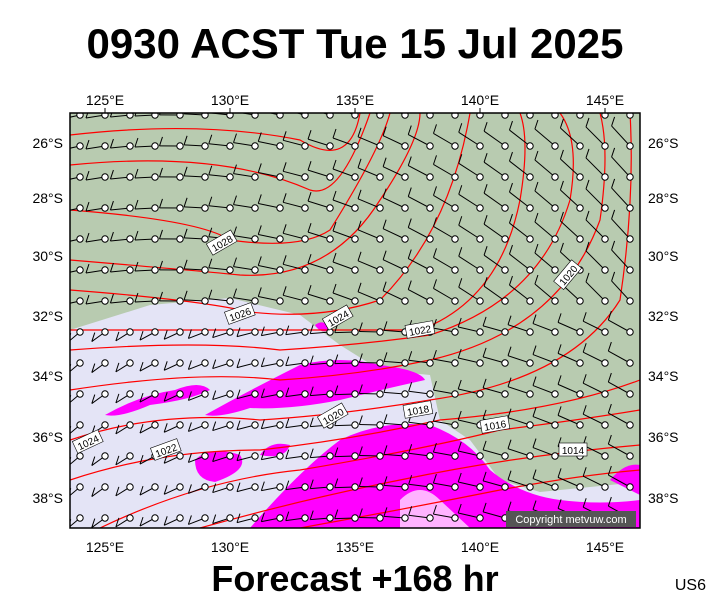 This screenshot has height=600, width=711. What do you see at coordinates (663, 316) in the screenshot?
I see `lat-label: 32°S` at bounding box center [663, 316].